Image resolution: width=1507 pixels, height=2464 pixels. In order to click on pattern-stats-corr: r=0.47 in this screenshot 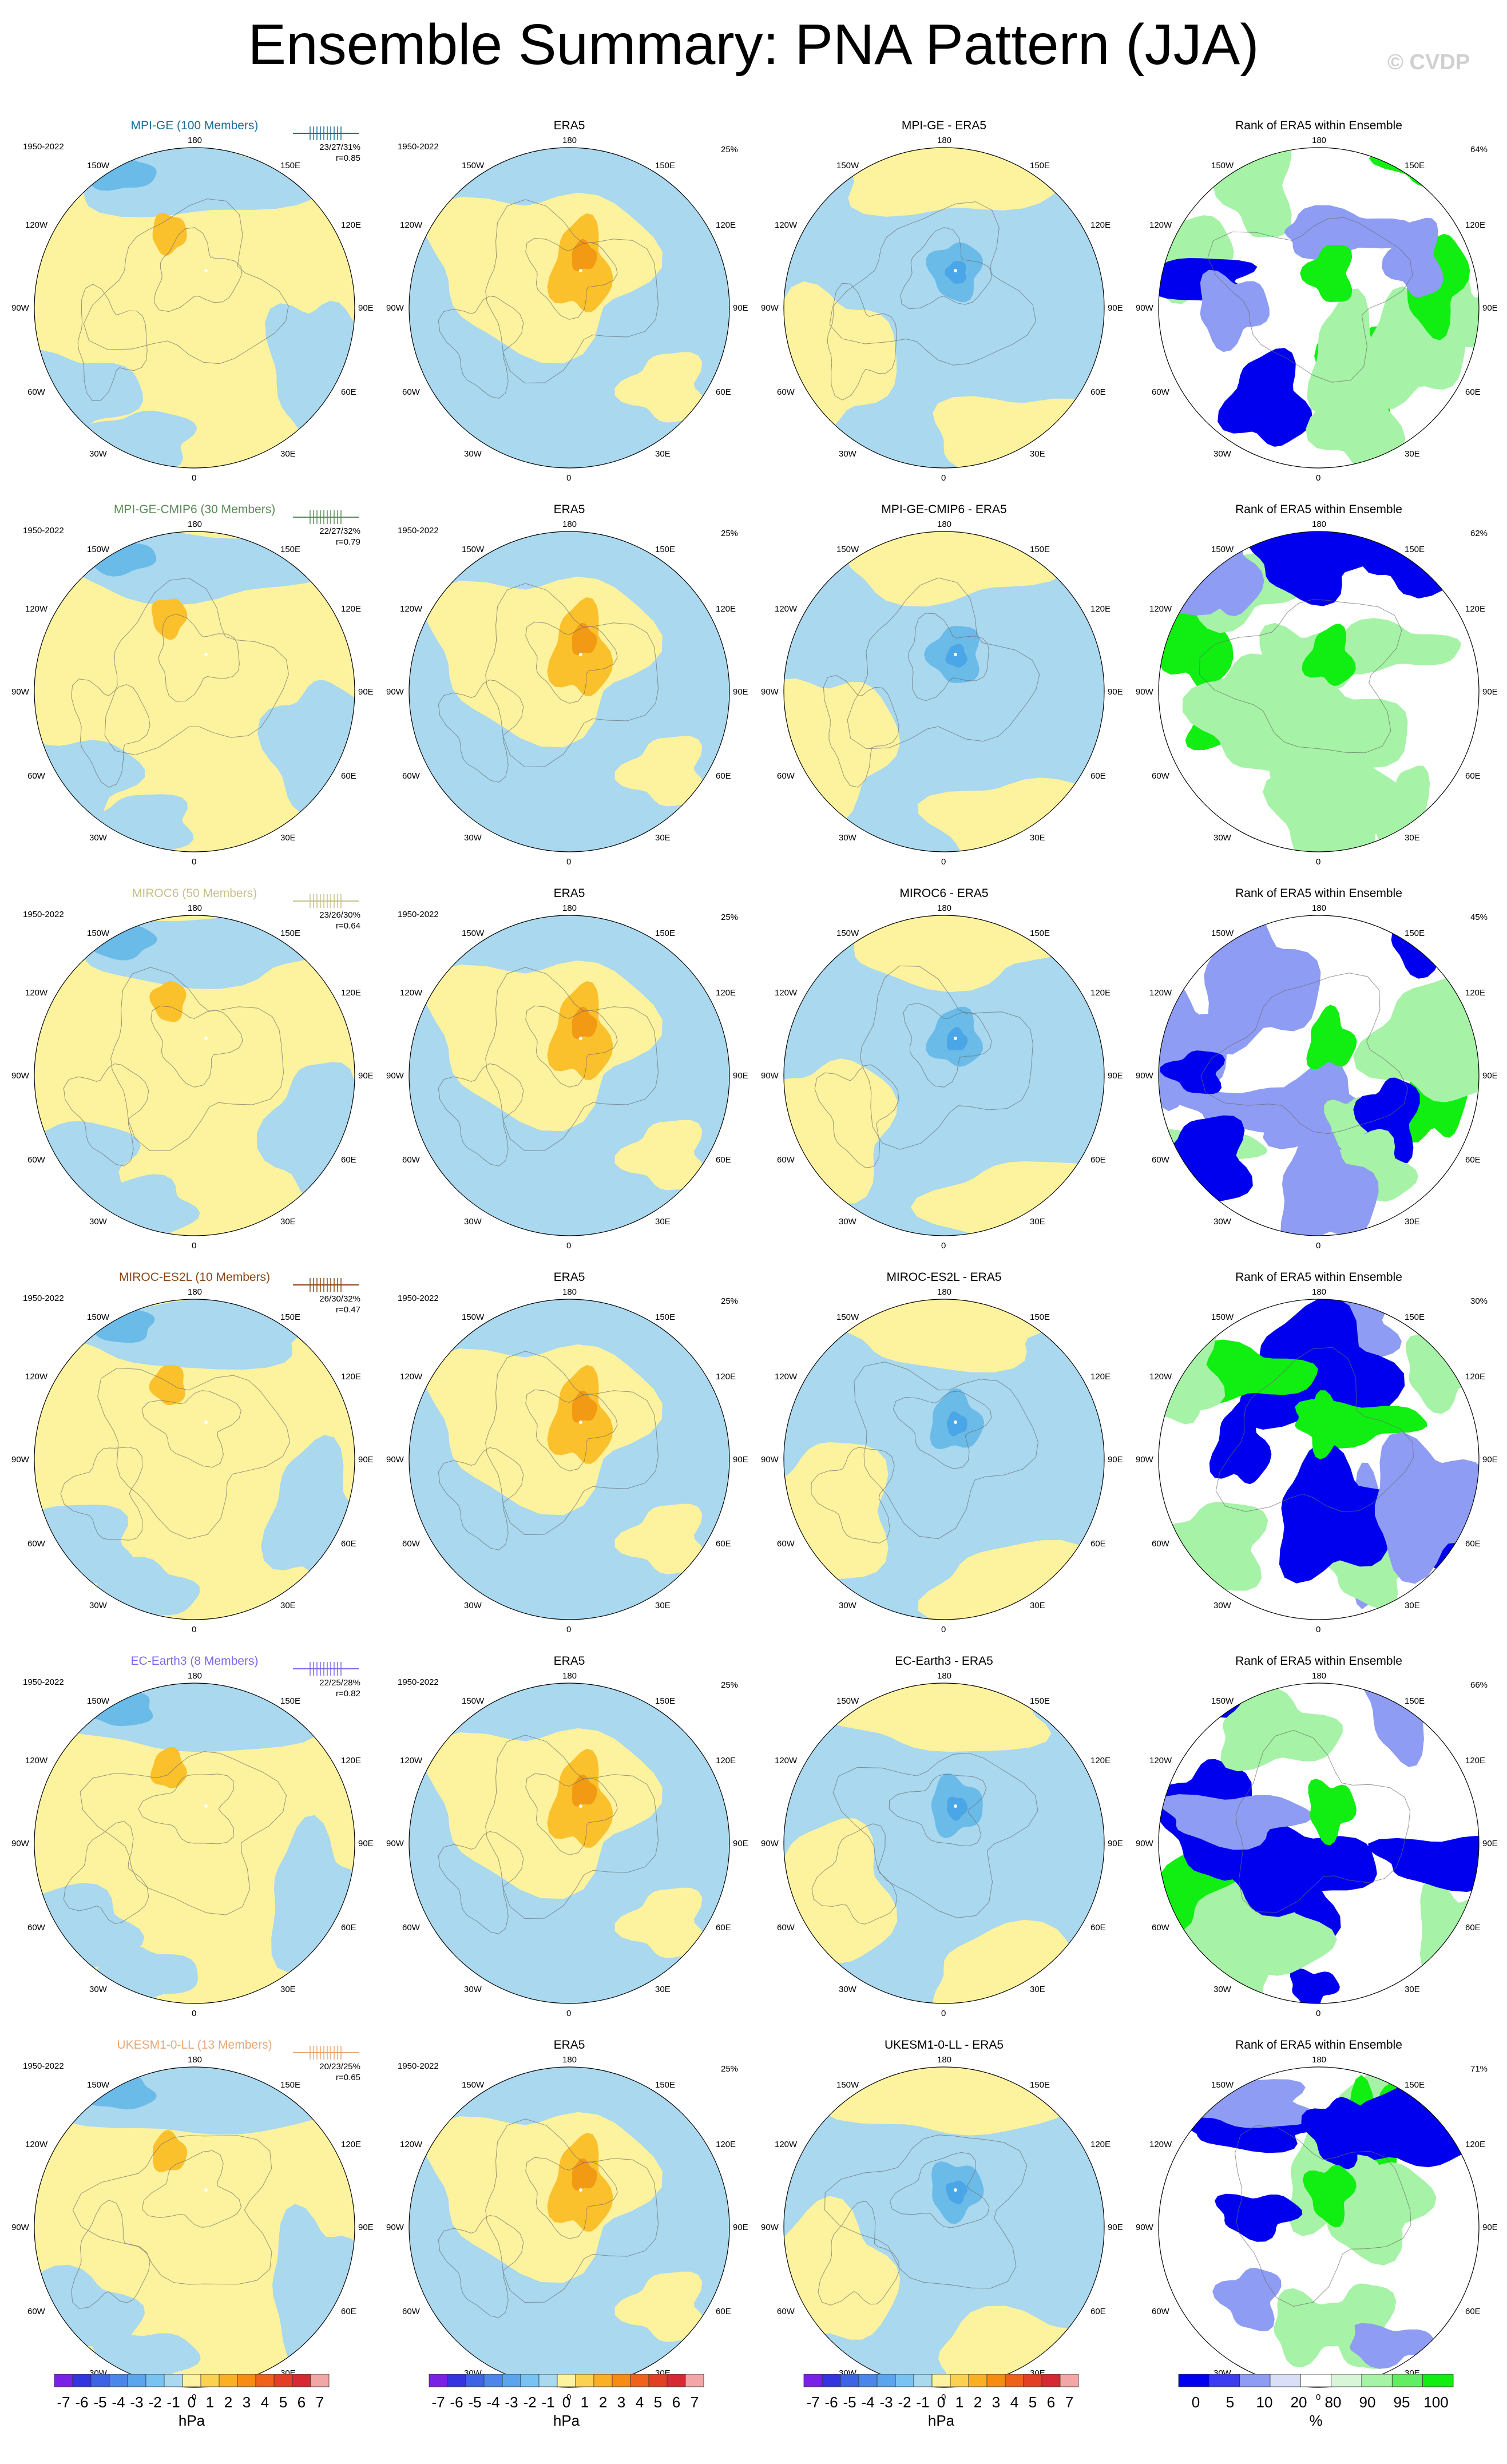, I will do `click(348, 1310)`.